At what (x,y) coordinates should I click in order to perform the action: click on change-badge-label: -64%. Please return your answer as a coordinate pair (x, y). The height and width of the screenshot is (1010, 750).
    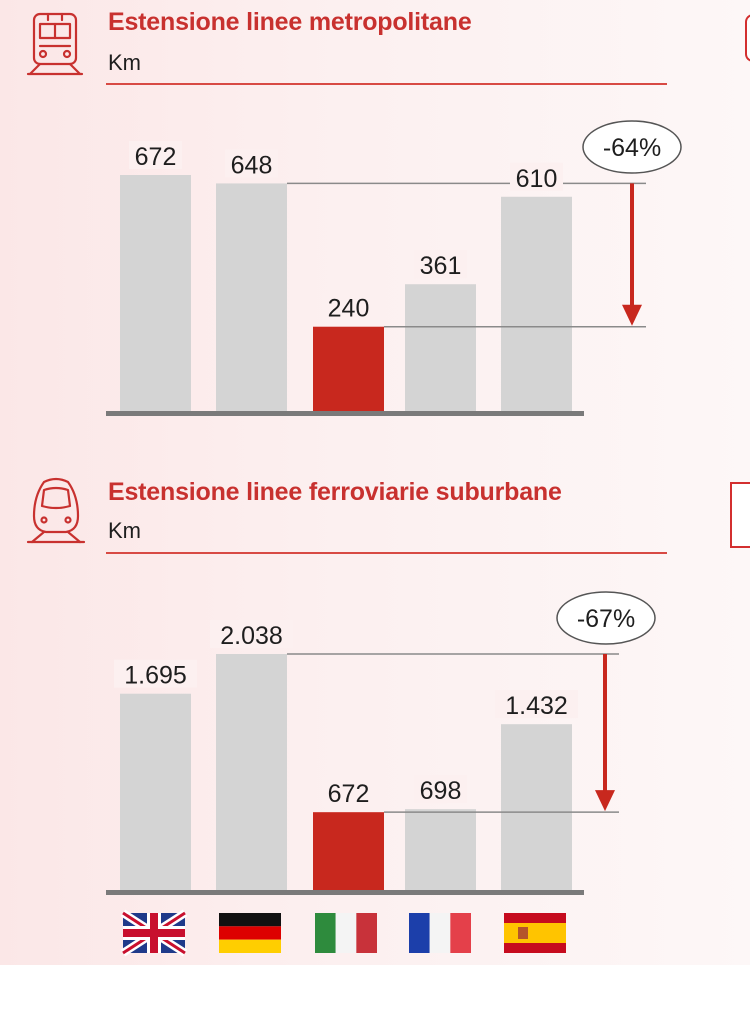
    Looking at the image, I should click on (632, 148).